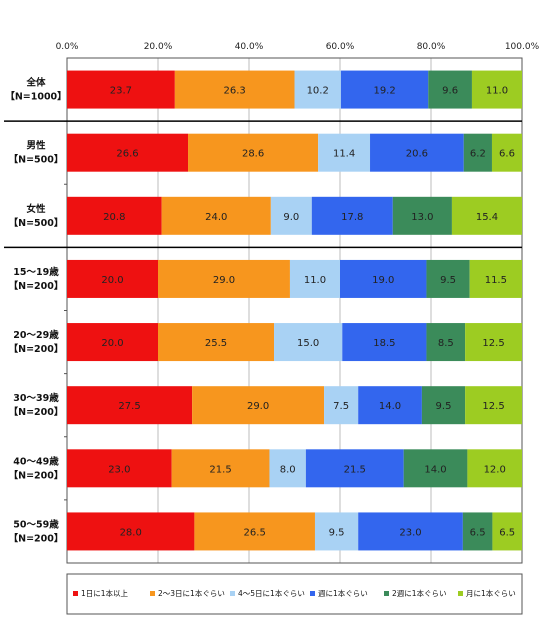 The width and height of the screenshot is (557, 624). Describe the element at coordinates (340, 47) in the screenshot. I see `x-tick-label: 60.0%` at that location.